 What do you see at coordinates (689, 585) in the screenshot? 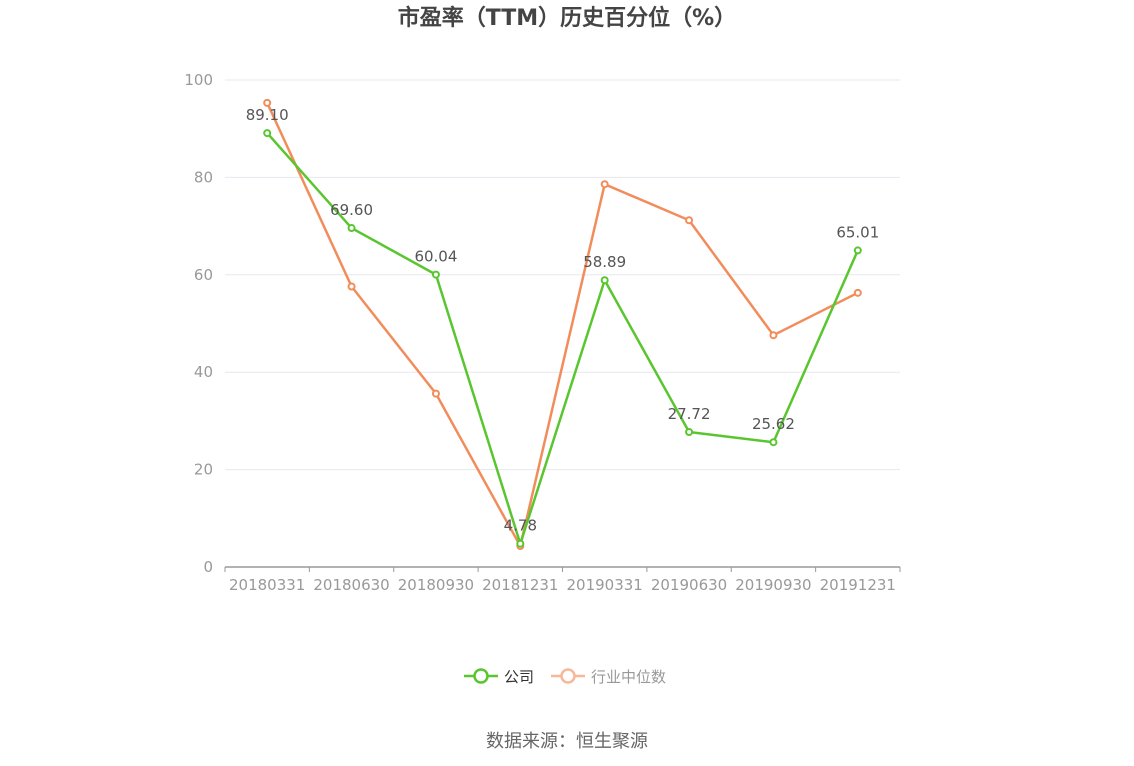
I see `x-tick-label: 20190630` at bounding box center [689, 585].